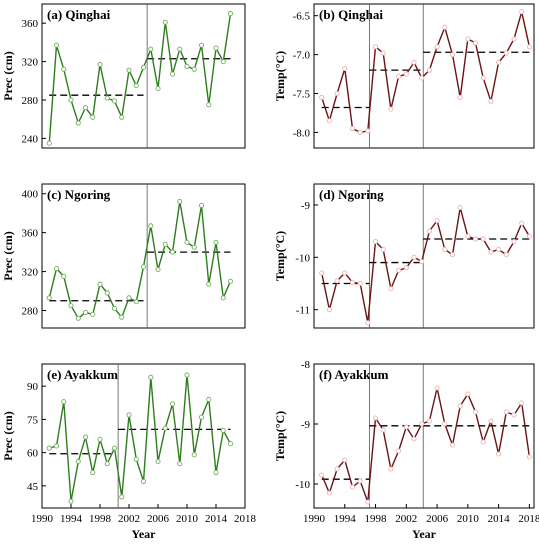  Describe the element at coordinates (302, 17) in the screenshot. I see `y-tick-label-b-3: -6.5` at that location.